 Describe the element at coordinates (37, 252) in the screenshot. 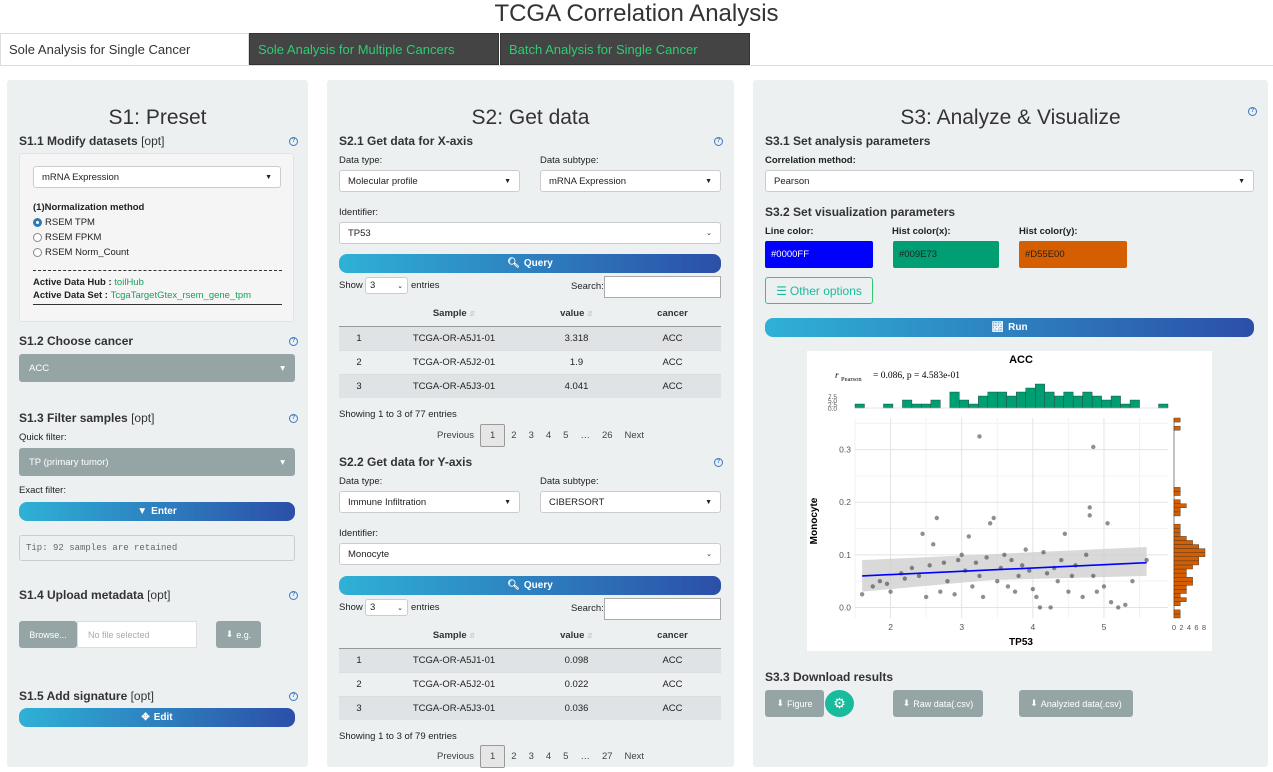

I see `radio-icon` at that location.